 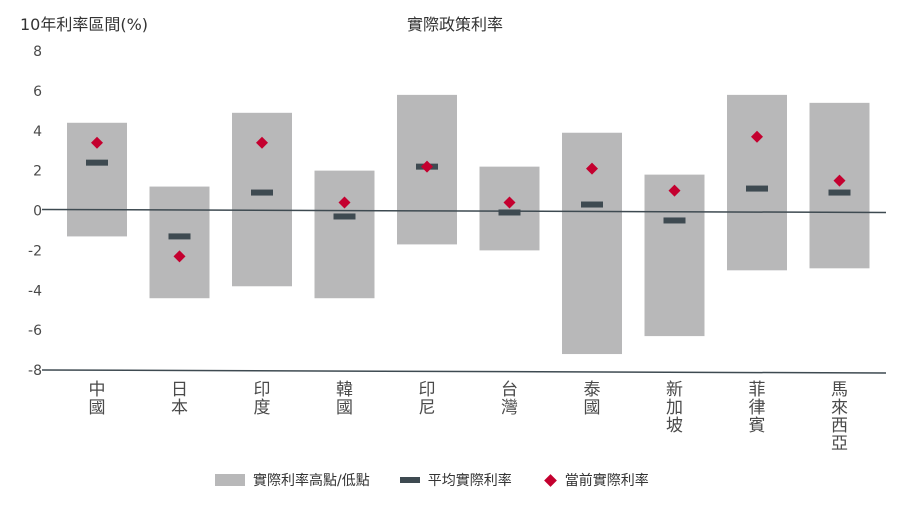 I want to click on category-labels: 中國 日本 印度 韓國 印尼 台灣 泰國 新加坡 菲律賓 馬來西亞, so click(x=469, y=417).